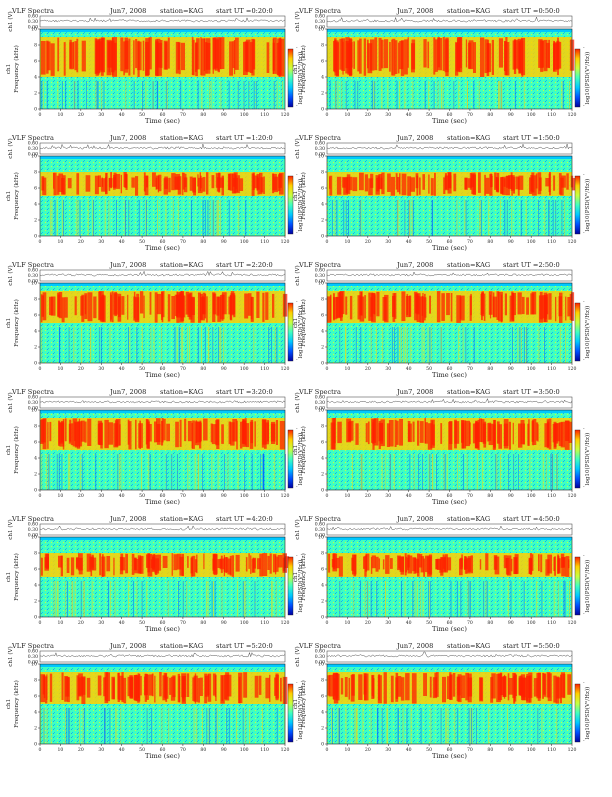  What do you see at coordinates (290, 205) in the screenshot?
I see `colorbar` at bounding box center [290, 205].